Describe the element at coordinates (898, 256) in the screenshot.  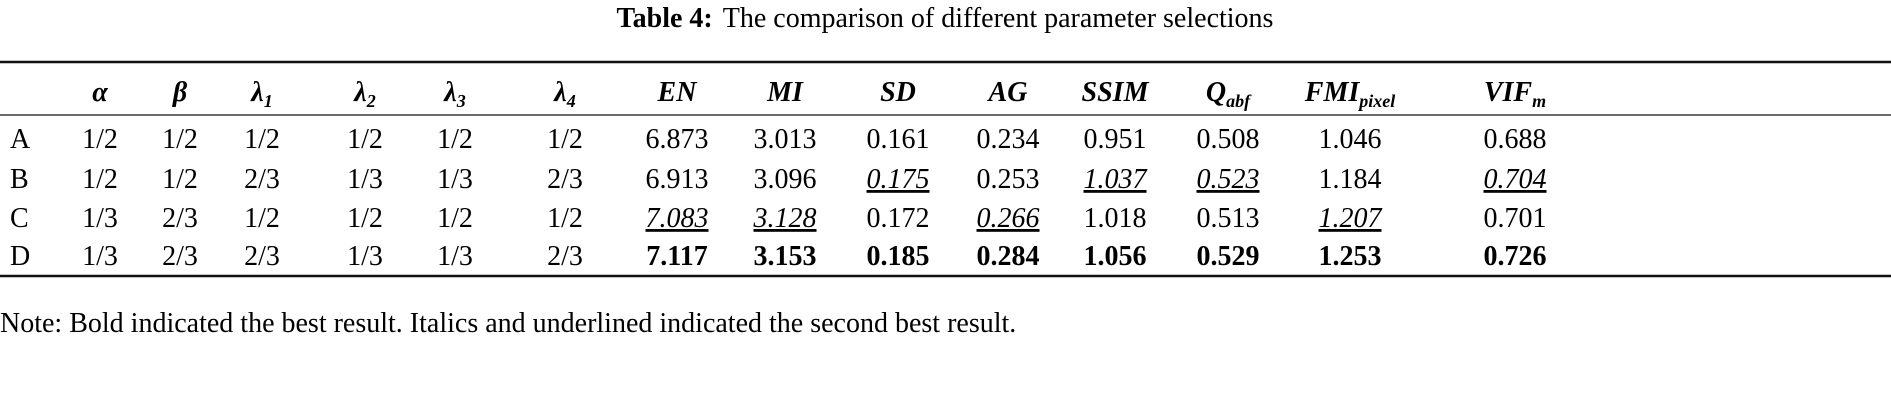
I see `cell: 0.185` at that location.